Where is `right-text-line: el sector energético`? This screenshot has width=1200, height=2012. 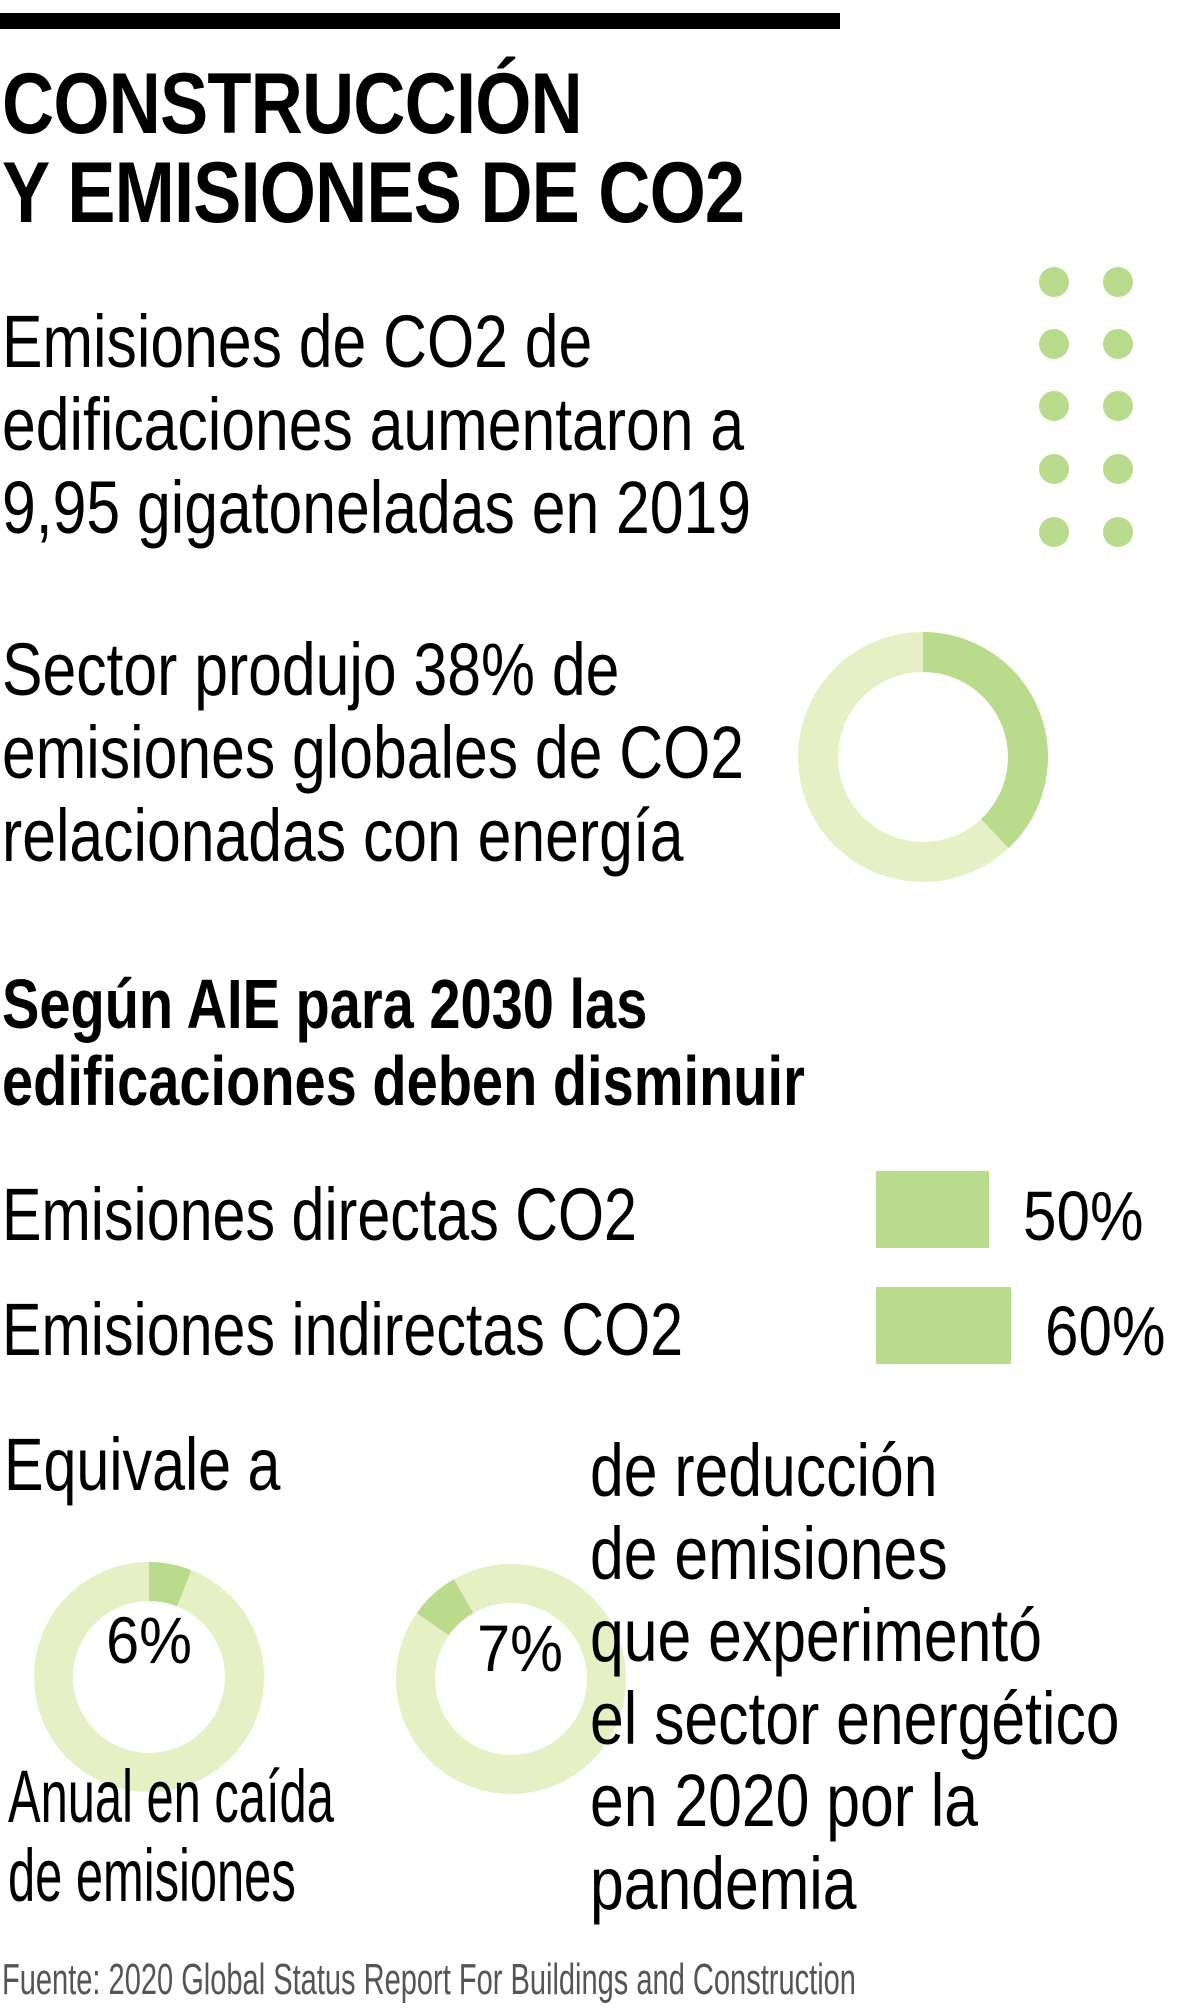 right-text-line: el sector energético is located at coordinates (855, 1718).